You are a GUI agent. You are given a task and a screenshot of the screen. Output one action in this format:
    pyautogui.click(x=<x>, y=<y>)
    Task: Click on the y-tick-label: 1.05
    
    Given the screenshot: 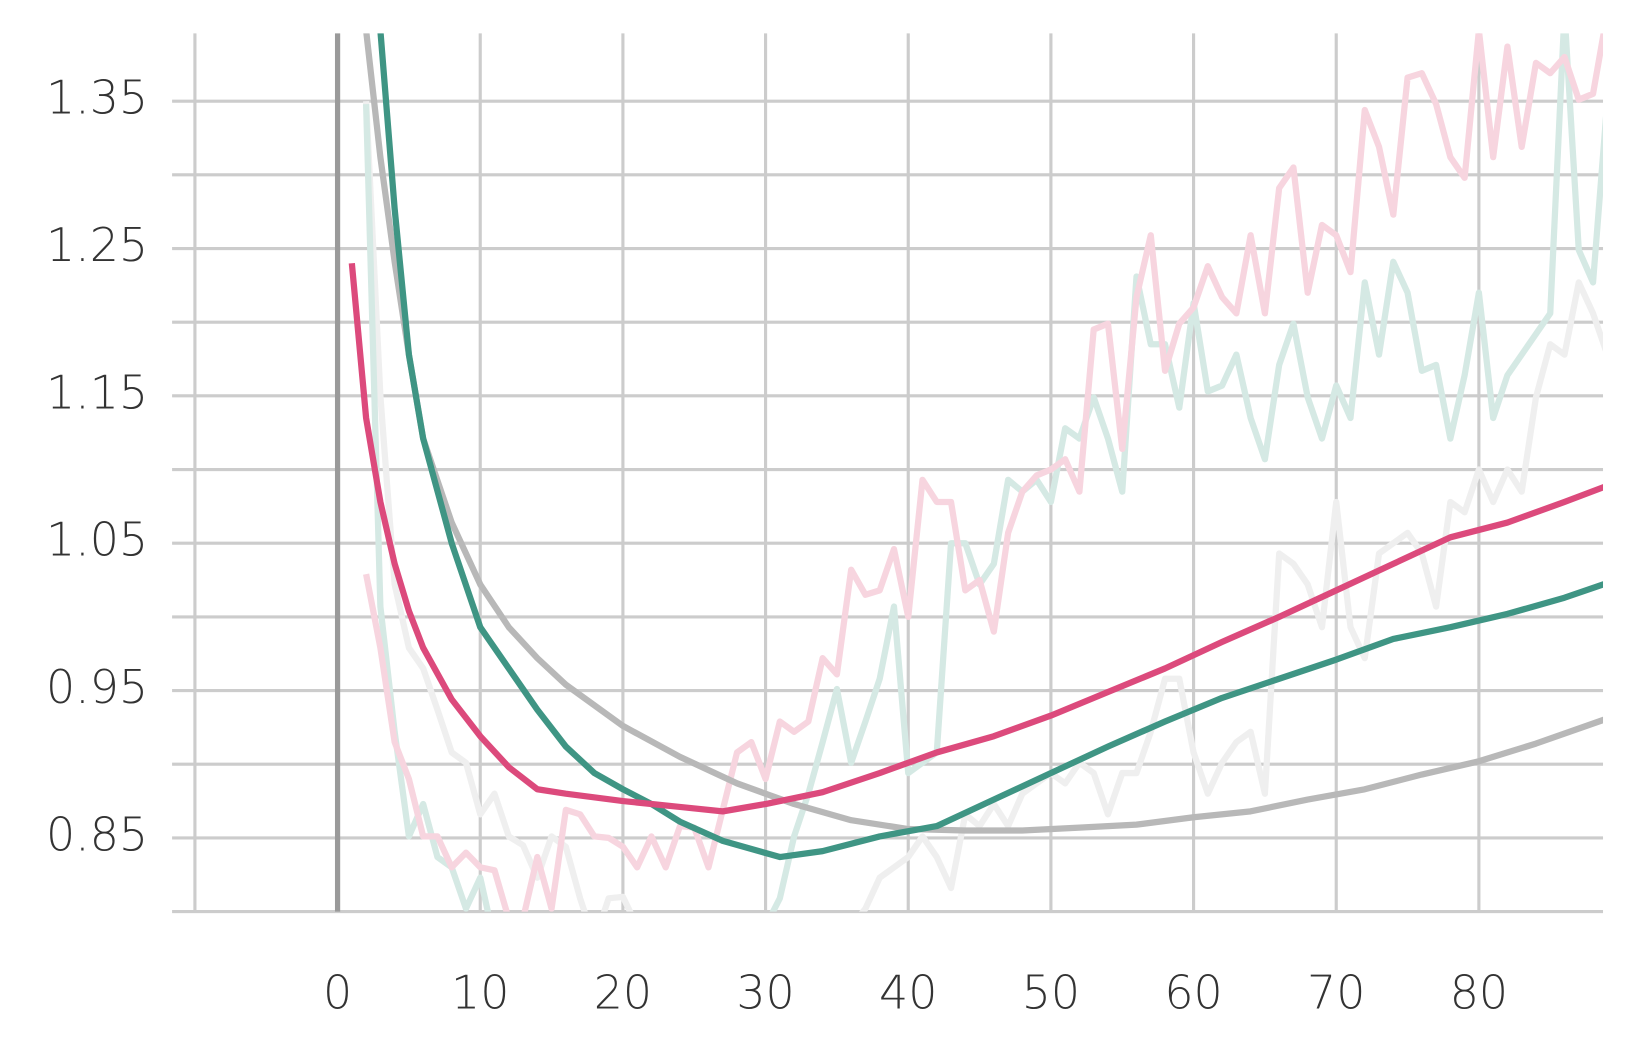 What is the action you would take?
    pyautogui.click(x=97, y=540)
    